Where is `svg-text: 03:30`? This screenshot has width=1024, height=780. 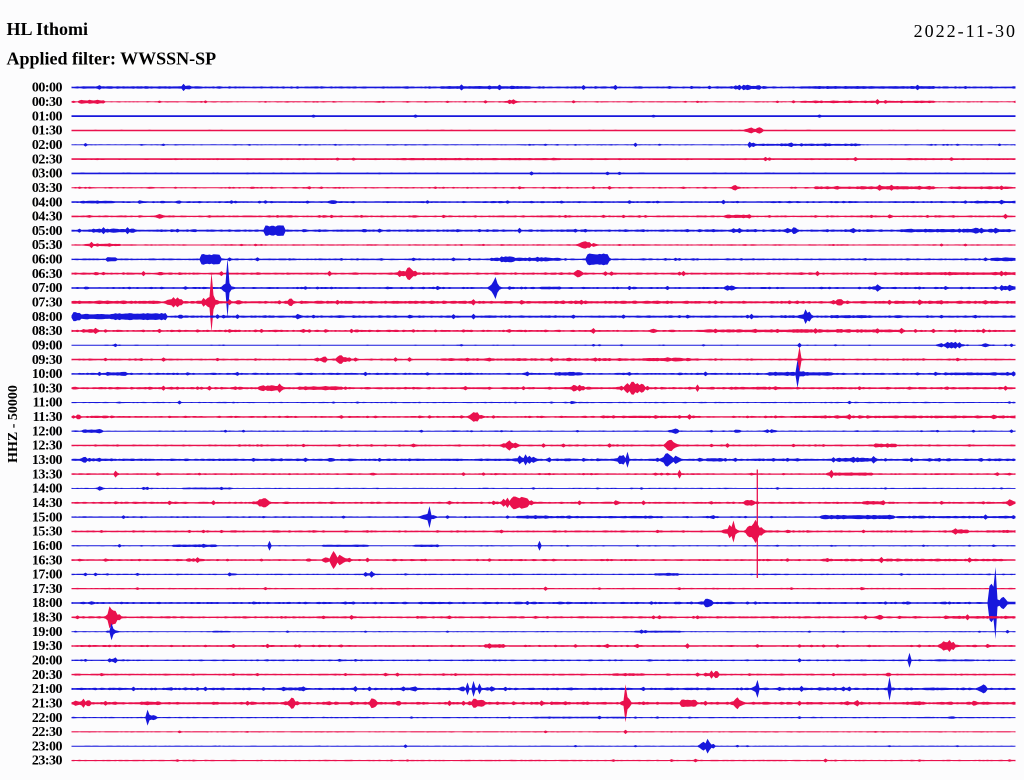
svg-text: 03:30 is located at coordinates (47, 188).